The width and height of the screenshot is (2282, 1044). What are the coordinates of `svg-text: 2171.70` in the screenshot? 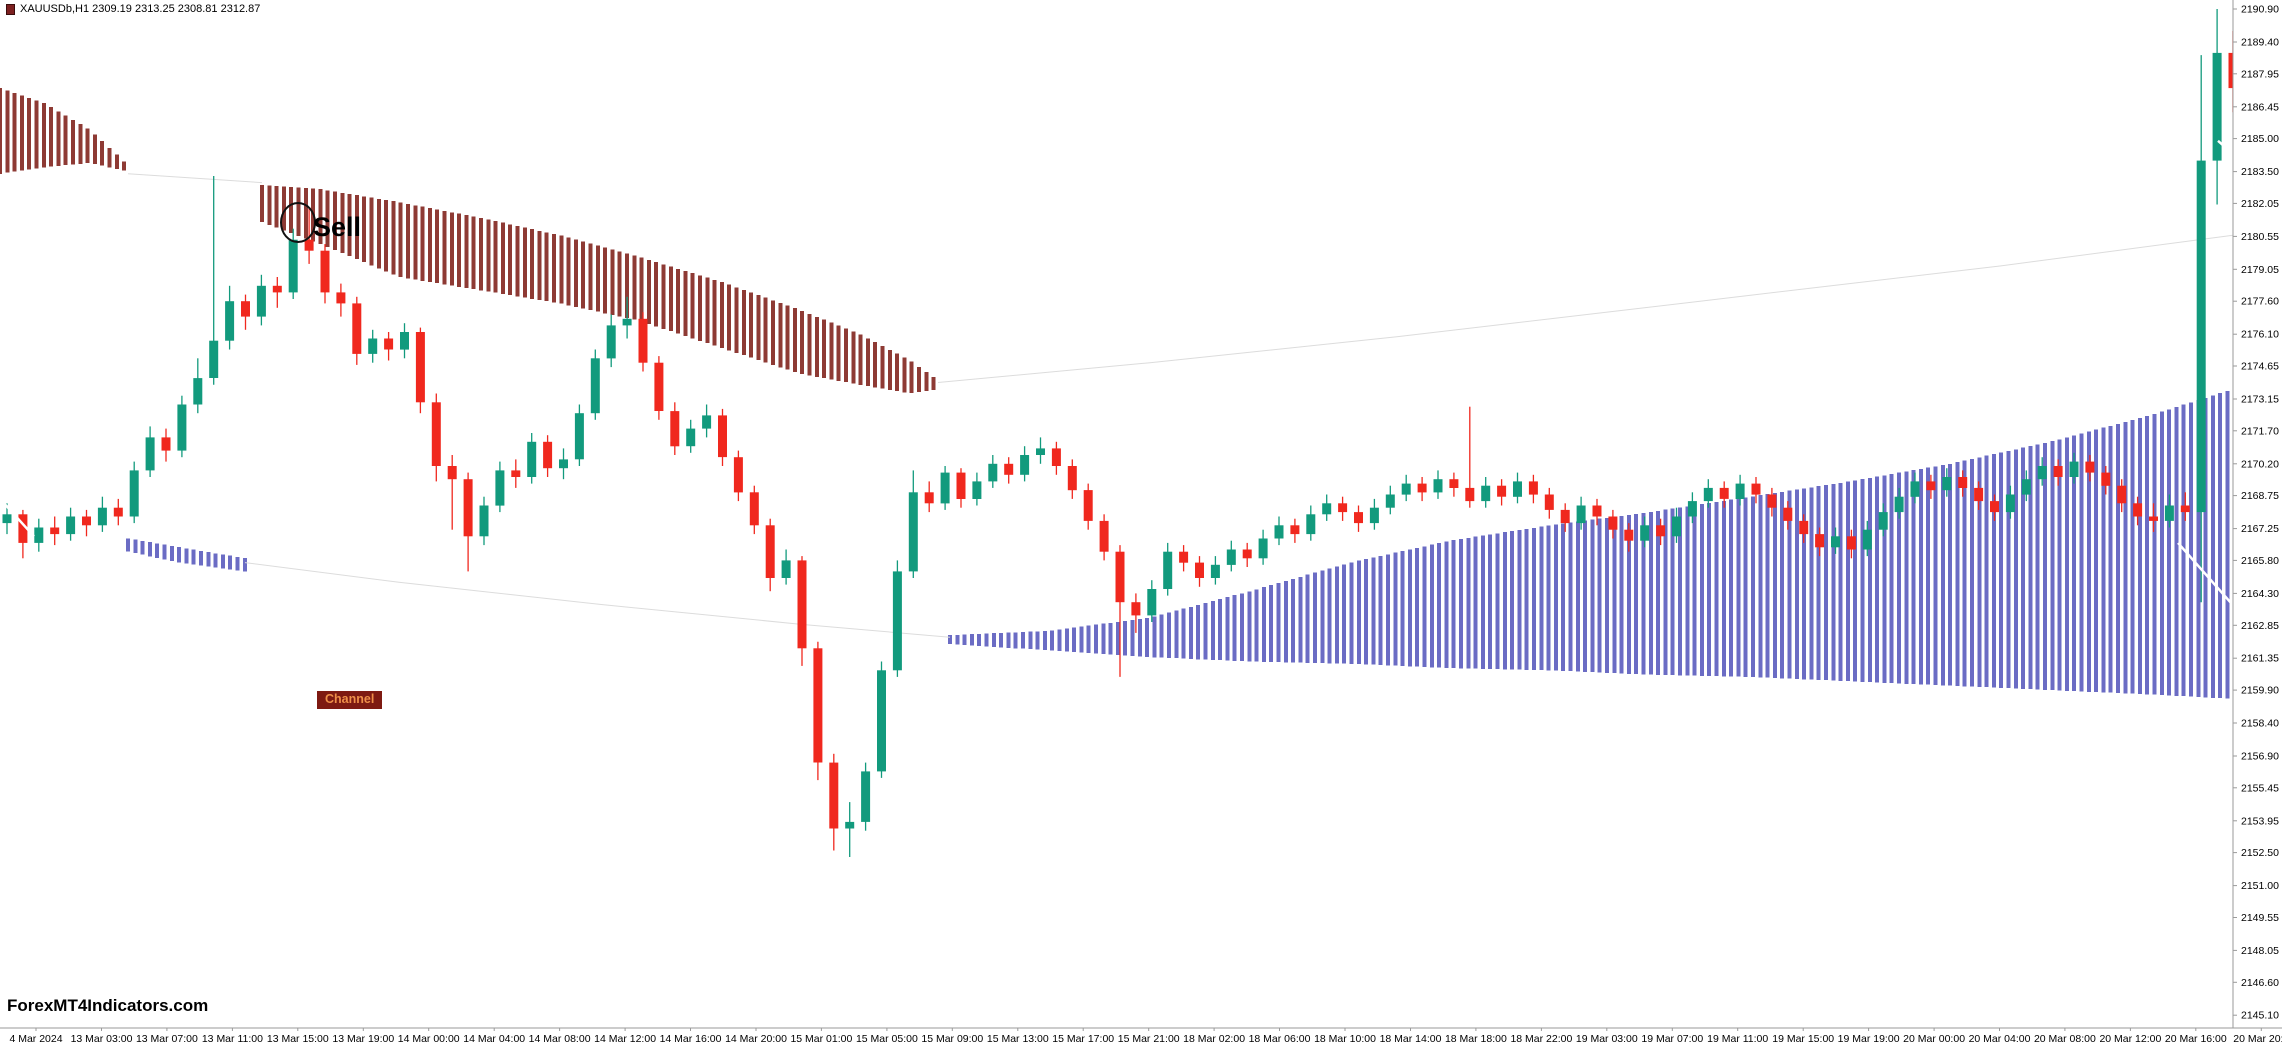 It's located at (2260, 431).